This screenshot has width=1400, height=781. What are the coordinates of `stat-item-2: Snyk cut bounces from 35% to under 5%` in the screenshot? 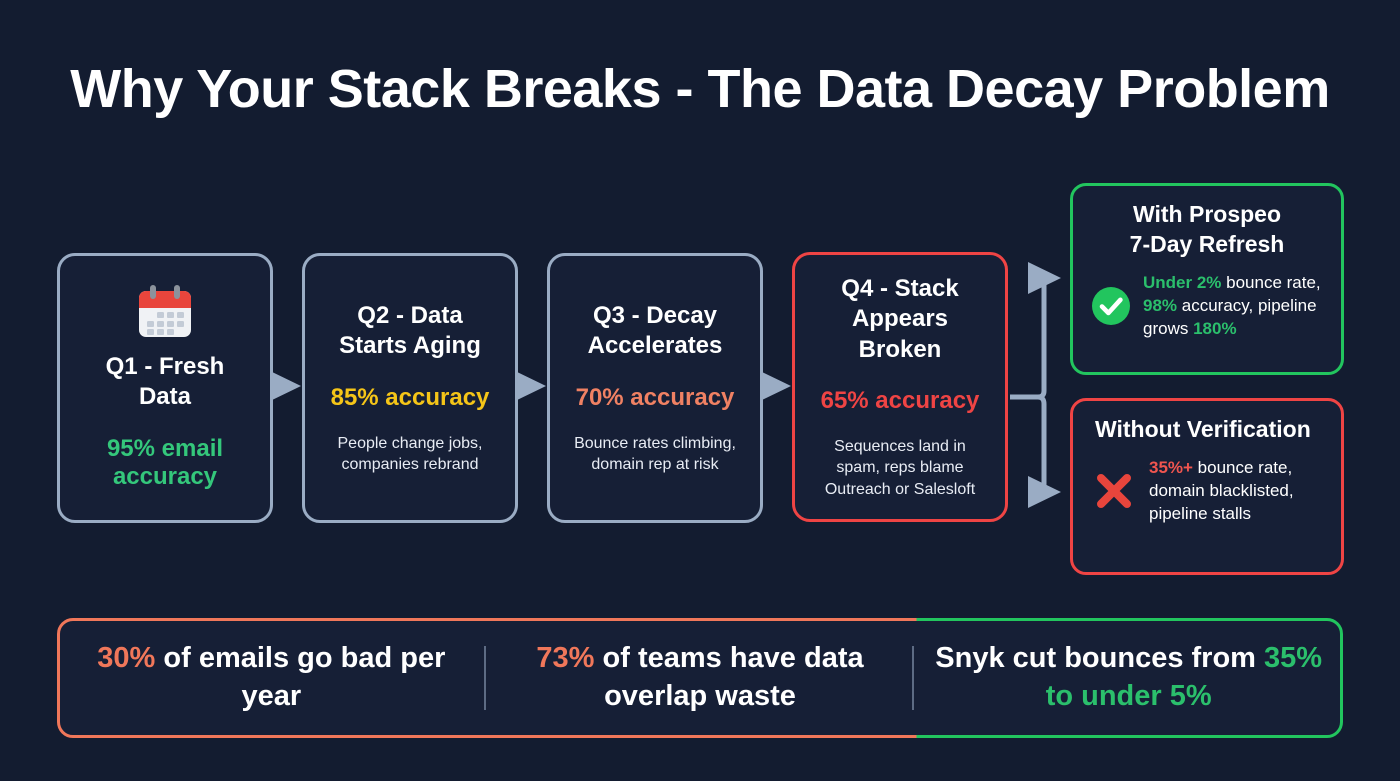 It's located at (1128, 678).